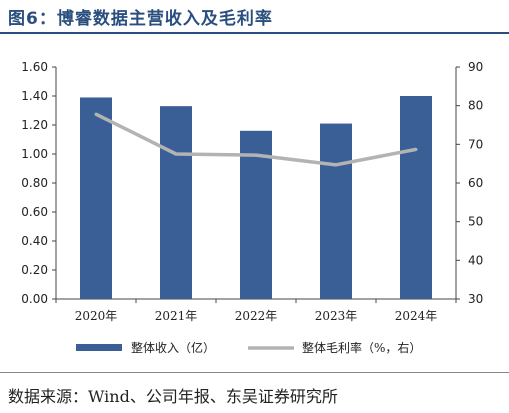  What do you see at coordinates (336, 316) in the screenshot?
I see `category-label: 2023年` at bounding box center [336, 316].